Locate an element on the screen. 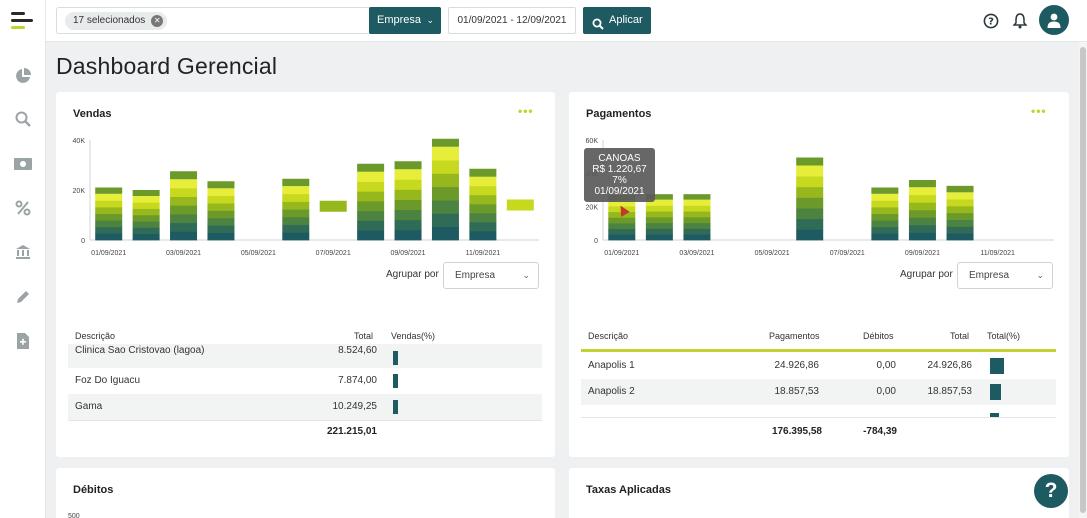 Image resolution: width=1087 pixels, height=518 pixels. table-header-divider is located at coordinates (818, 350).